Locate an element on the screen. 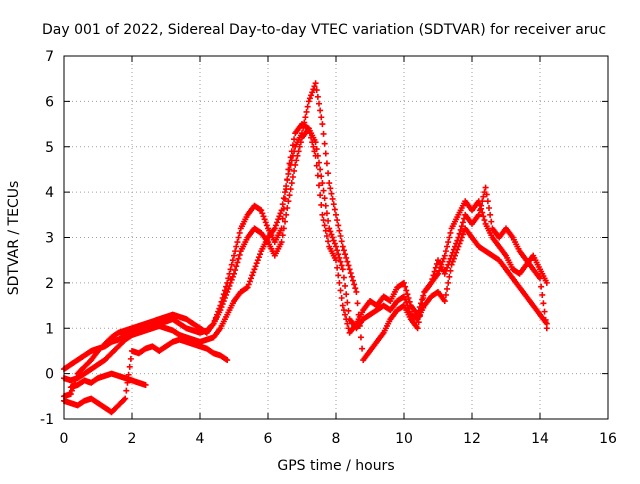  y-tick-label: 5 is located at coordinates (49, 148).